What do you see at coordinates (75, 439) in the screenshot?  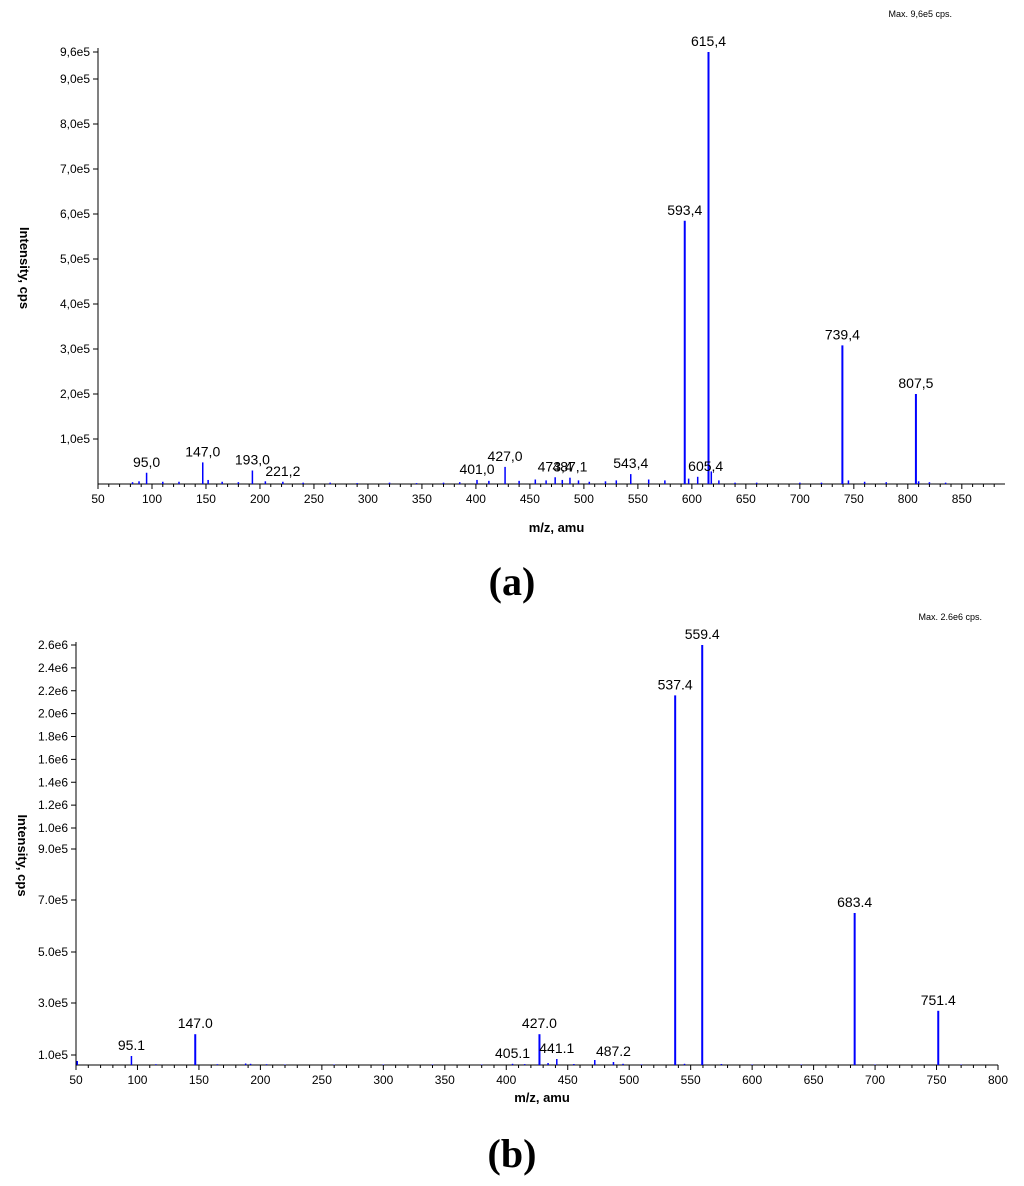 I see `y-tick-label: 1,0e5` at bounding box center [75, 439].